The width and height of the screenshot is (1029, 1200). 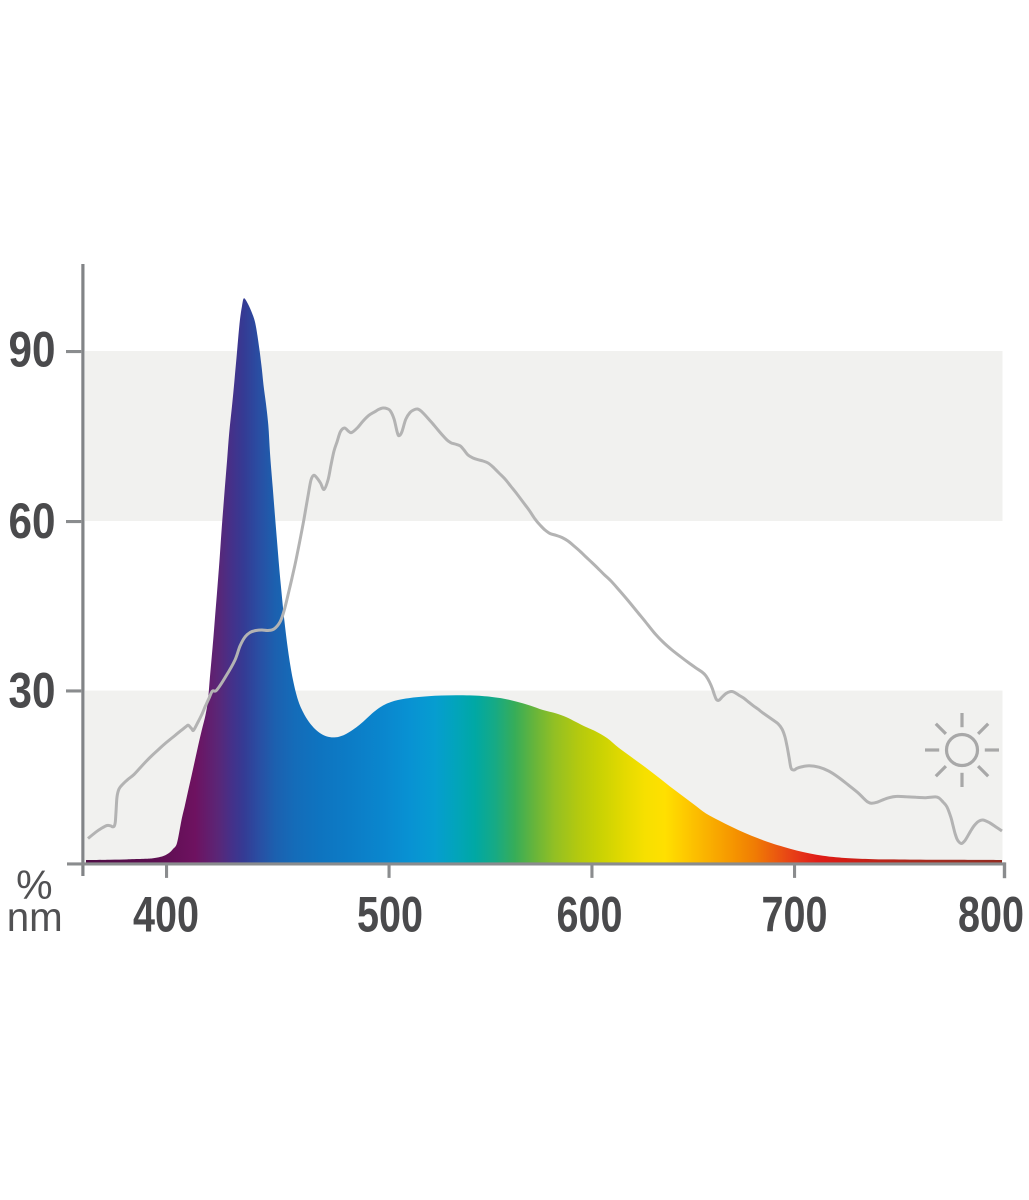 What do you see at coordinates (166, 915) in the screenshot?
I see `svg-text: 400` at bounding box center [166, 915].